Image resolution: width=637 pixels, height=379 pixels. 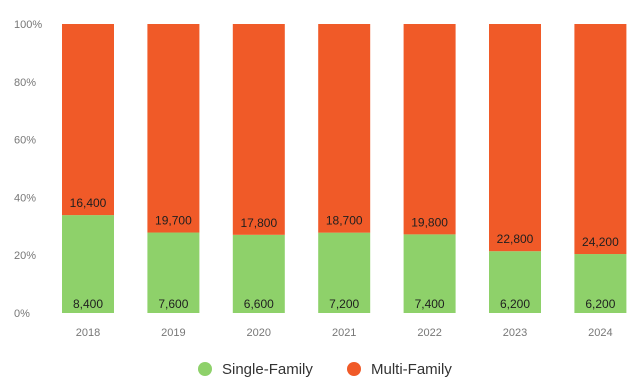 I want to click on y-tick-label: 0%, so click(x=22, y=314).